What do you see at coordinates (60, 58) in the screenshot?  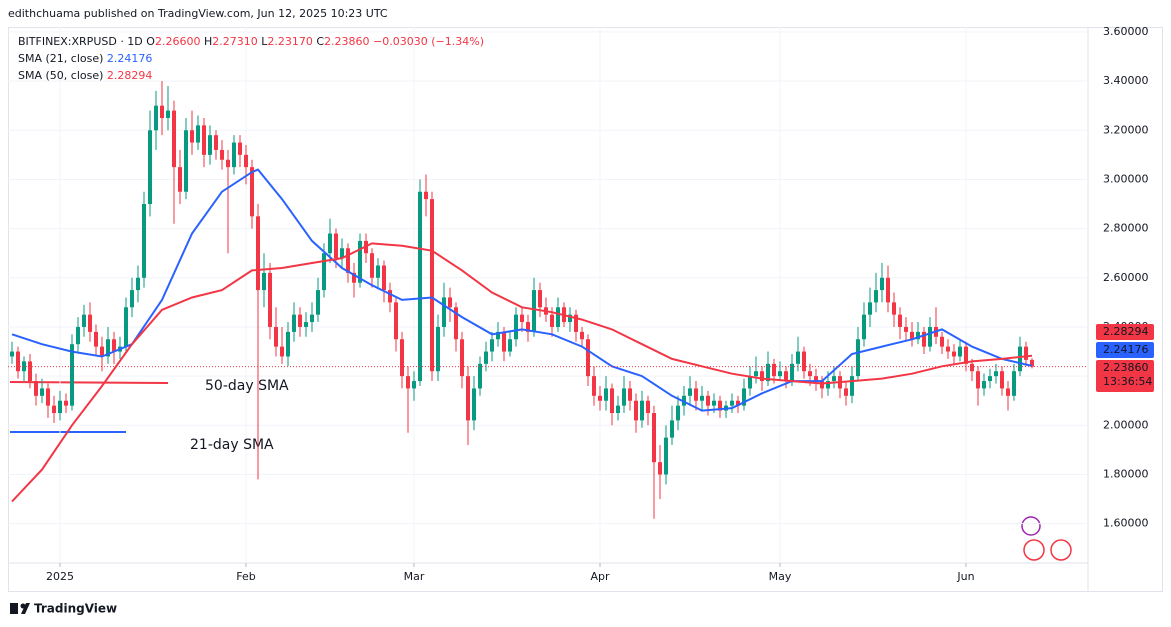 I see `legend-name: SMA (21, close)` at bounding box center [60, 58].